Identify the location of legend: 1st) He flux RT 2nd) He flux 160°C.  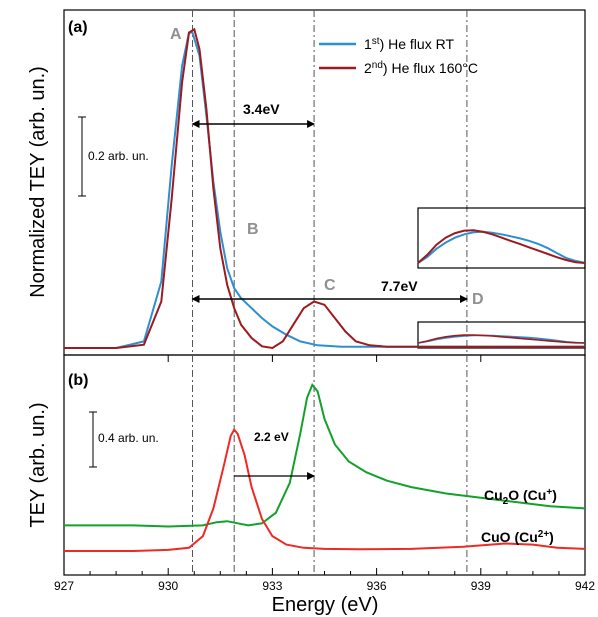
(398, 56).